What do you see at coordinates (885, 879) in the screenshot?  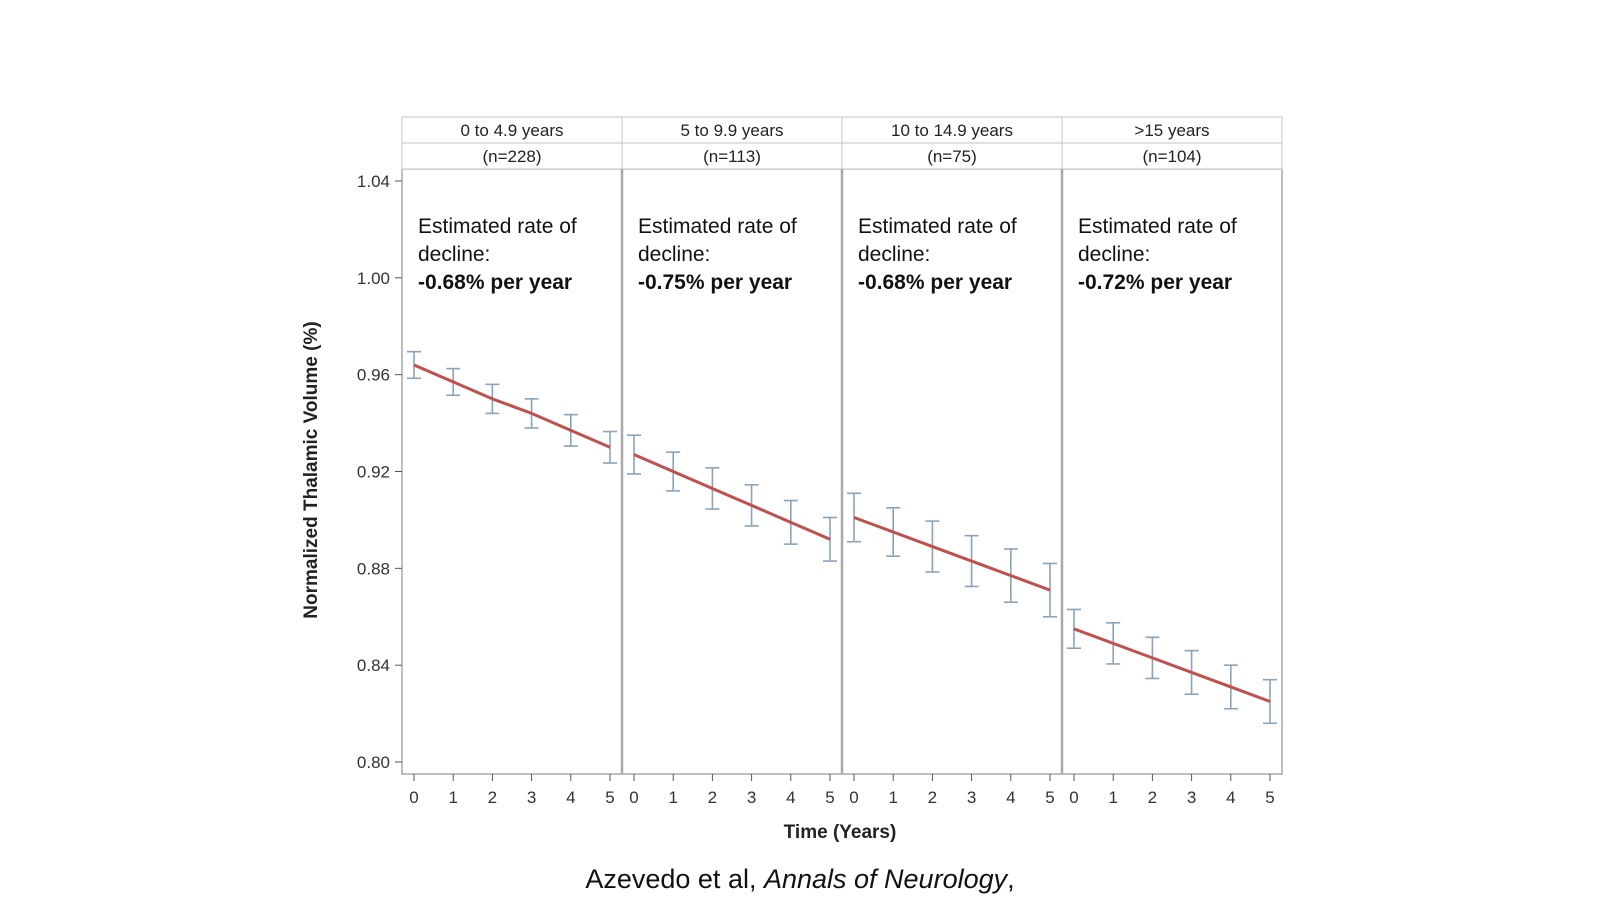 I see `citation-journal: Annals of Neurology` at bounding box center [885, 879].